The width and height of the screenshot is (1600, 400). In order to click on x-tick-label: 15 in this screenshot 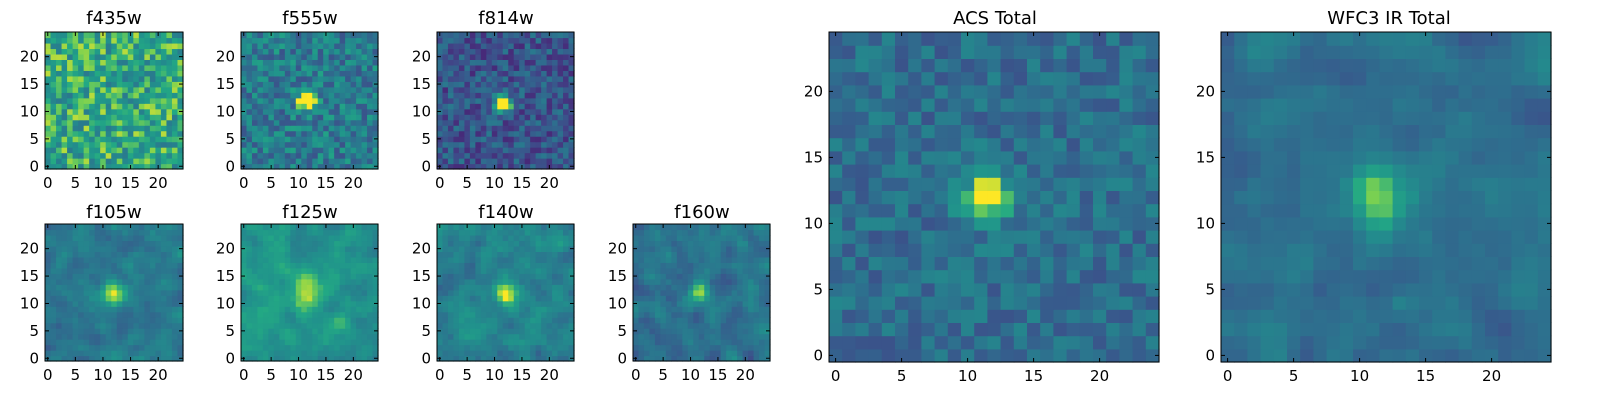, I will do `click(325, 375)`.